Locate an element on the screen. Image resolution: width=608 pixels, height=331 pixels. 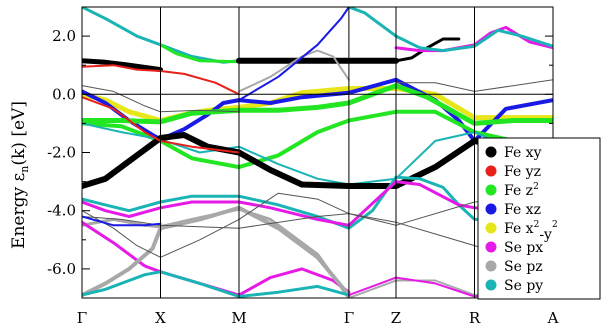
y-tick-label: 2.0 is located at coordinates (64, 36).